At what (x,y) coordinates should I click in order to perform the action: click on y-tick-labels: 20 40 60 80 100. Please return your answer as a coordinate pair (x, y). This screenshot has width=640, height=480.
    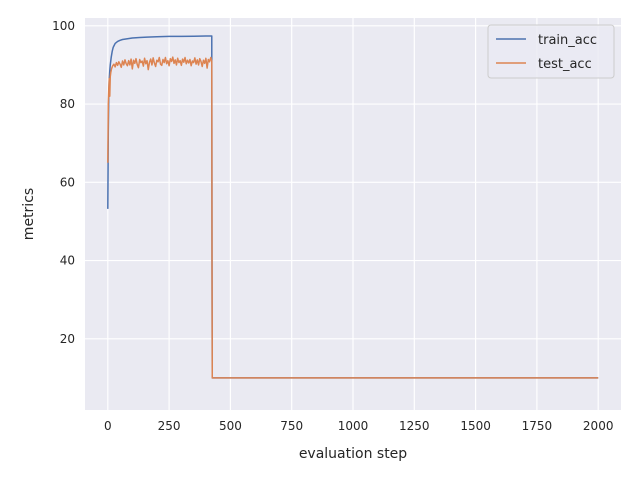
    Looking at the image, I should click on (63, 182).